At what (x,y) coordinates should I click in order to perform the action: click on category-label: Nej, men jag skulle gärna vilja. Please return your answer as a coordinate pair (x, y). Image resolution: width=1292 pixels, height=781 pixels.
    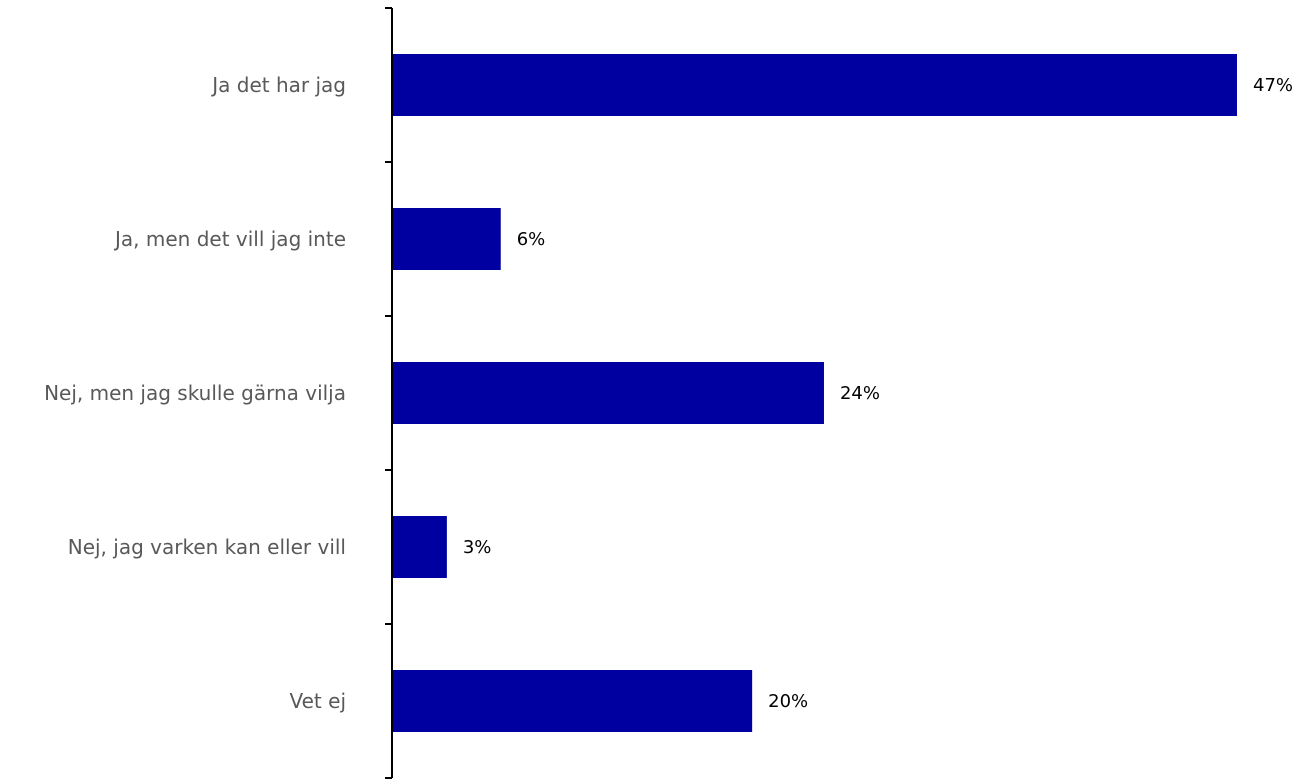
    Looking at the image, I should click on (195, 393).